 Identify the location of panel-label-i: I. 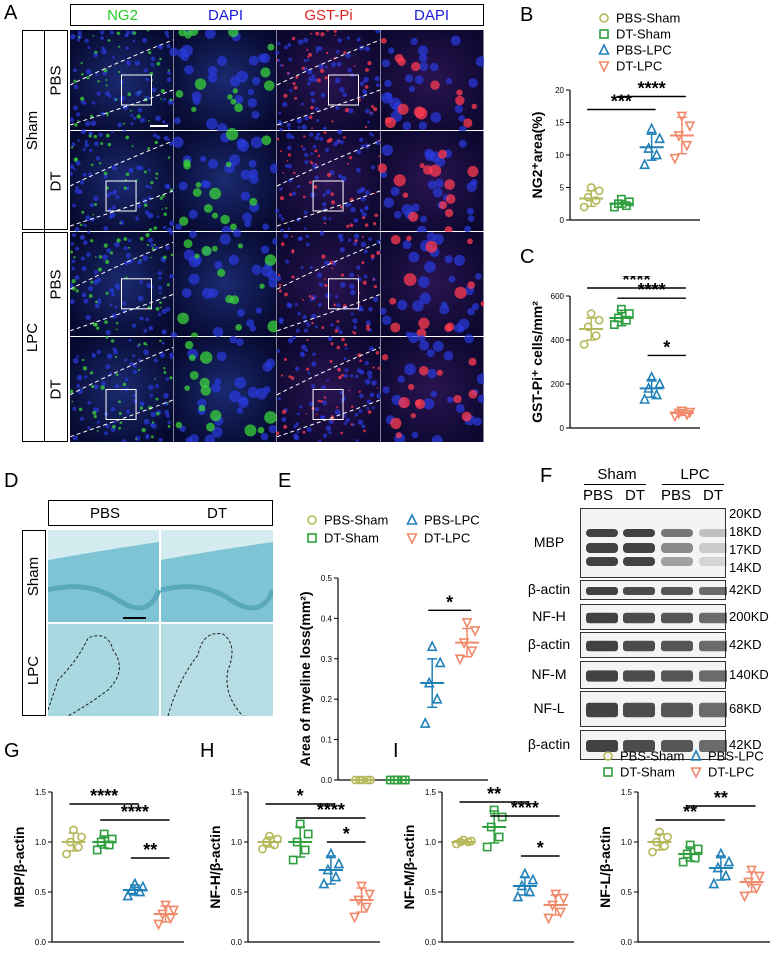
(396, 751).